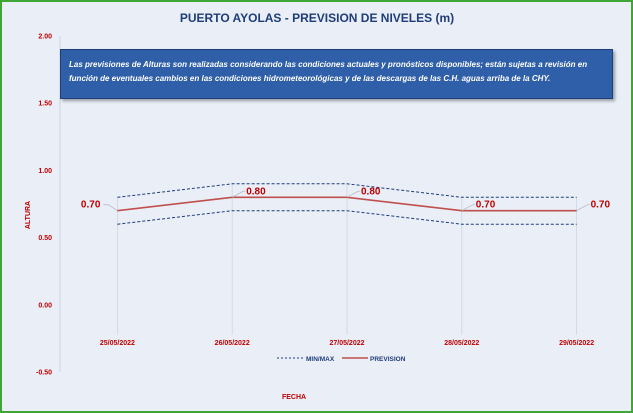 Image resolution: width=633 pixels, height=413 pixels. What do you see at coordinates (341, 359) in the screenshot?
I see `legend: MIN/MAX PREVISION` at bounding box center [341, 359].